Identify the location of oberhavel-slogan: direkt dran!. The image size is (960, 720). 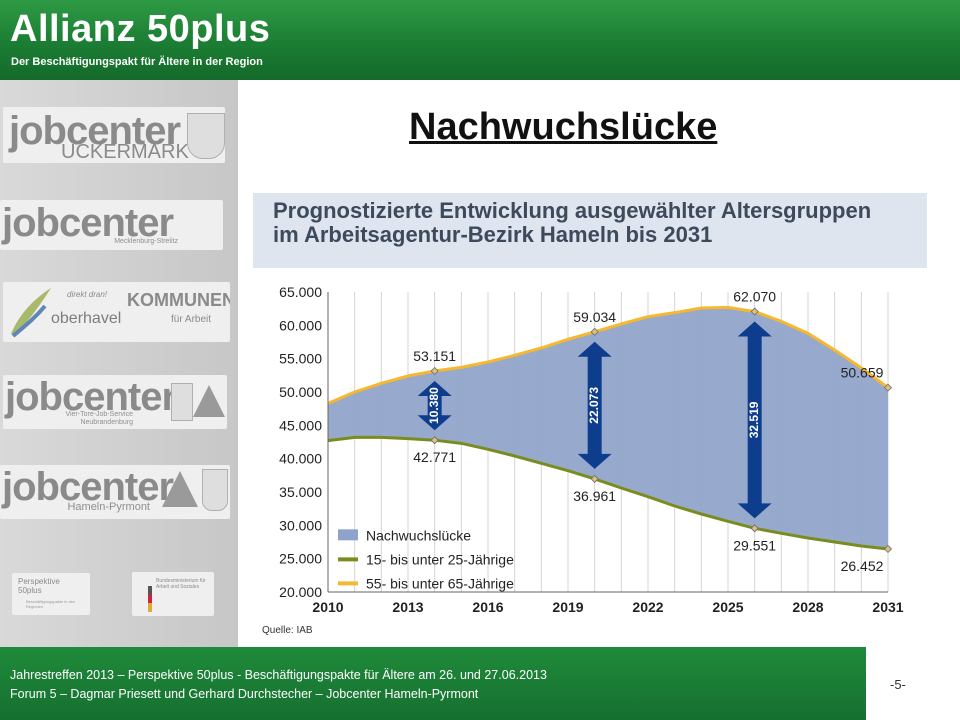
(87, 294).